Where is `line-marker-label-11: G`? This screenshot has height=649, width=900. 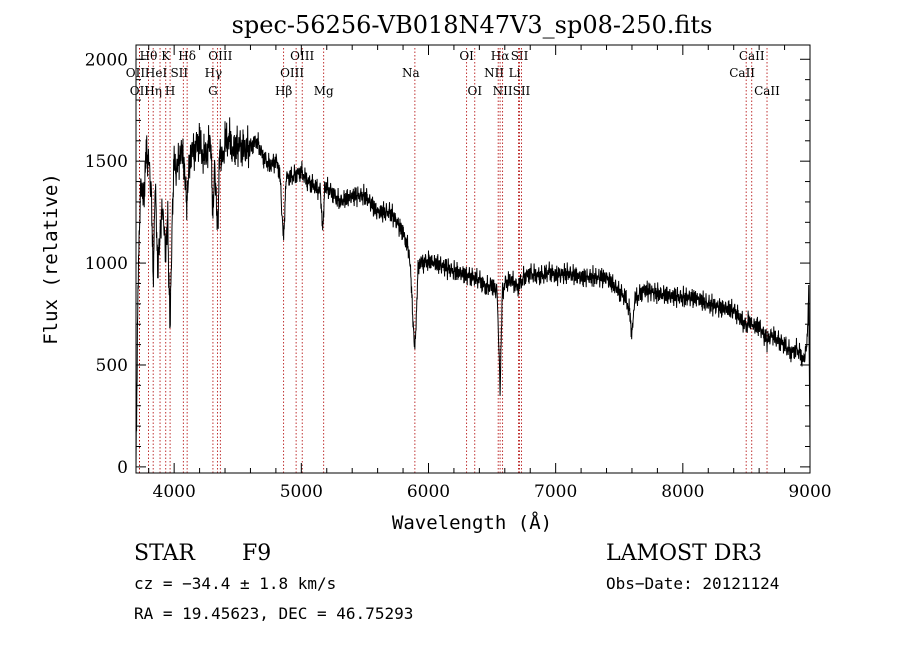 line-marker-label-11: G is located at coordinates (213, 91).